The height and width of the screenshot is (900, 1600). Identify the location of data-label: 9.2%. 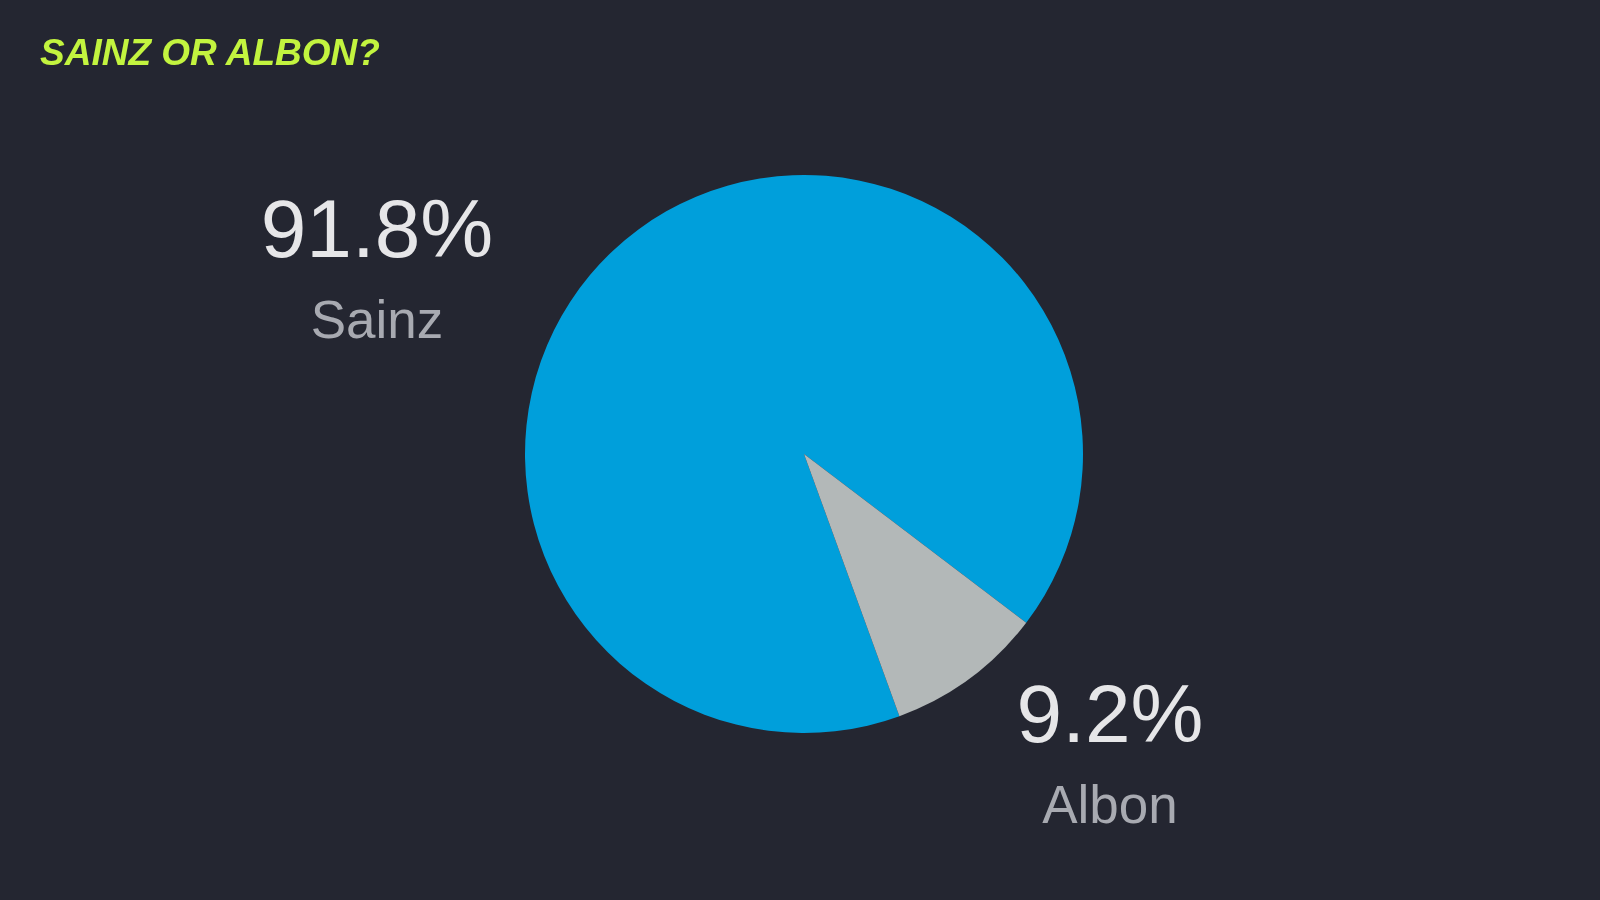
(1110, 713).